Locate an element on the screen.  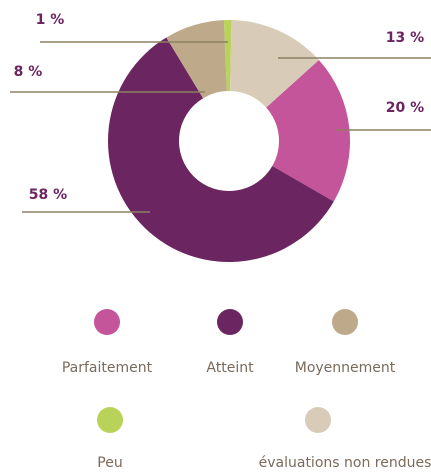
legend-label: évaluations non rendues is located at coordinates (345, 463).